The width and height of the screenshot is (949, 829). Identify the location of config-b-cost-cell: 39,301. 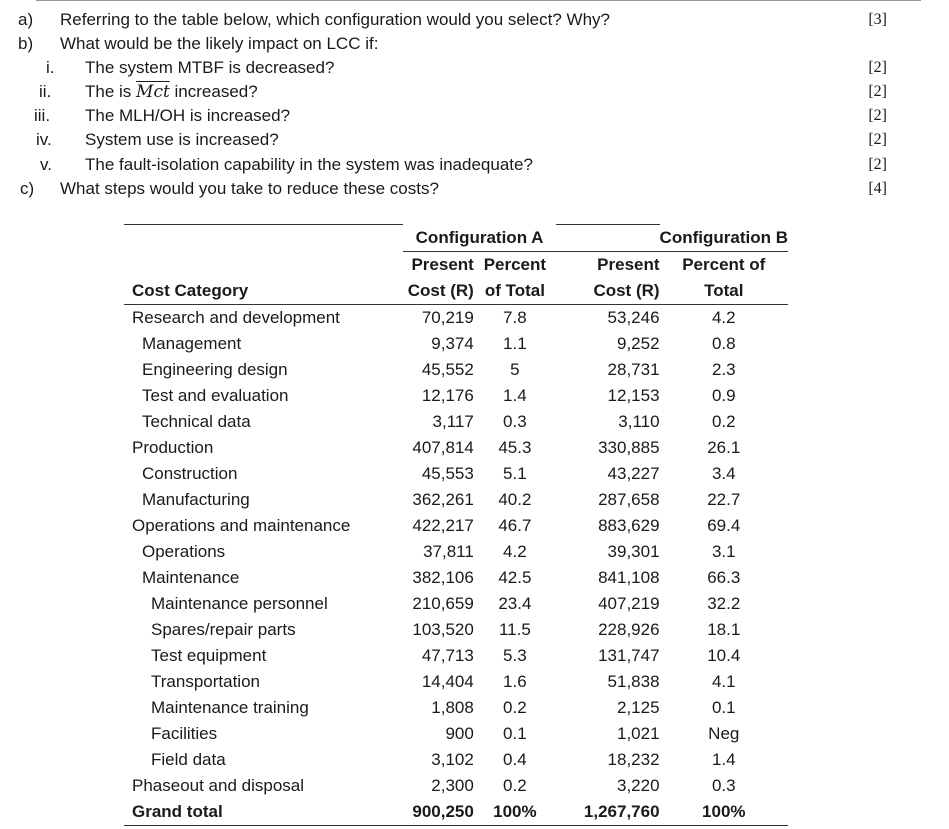
(633, 551).